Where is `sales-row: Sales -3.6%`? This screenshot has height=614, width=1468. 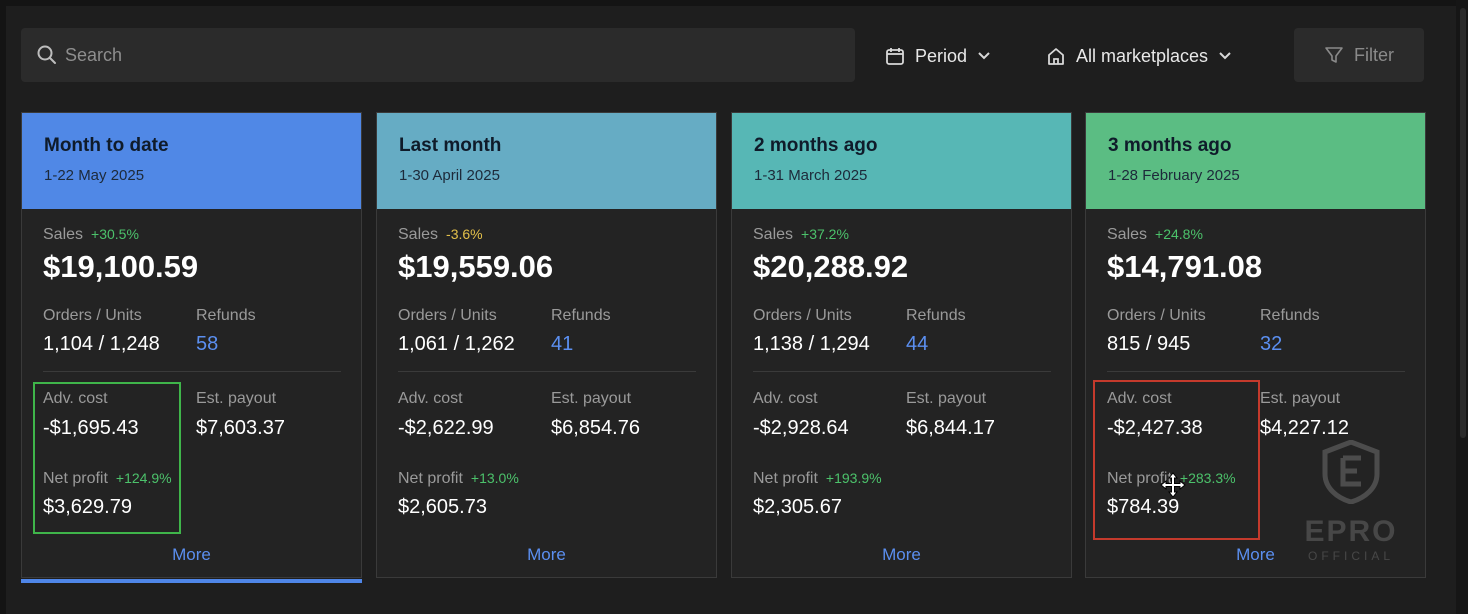 sales-row: Sales -3.6% is located at coordinates (440, 235).